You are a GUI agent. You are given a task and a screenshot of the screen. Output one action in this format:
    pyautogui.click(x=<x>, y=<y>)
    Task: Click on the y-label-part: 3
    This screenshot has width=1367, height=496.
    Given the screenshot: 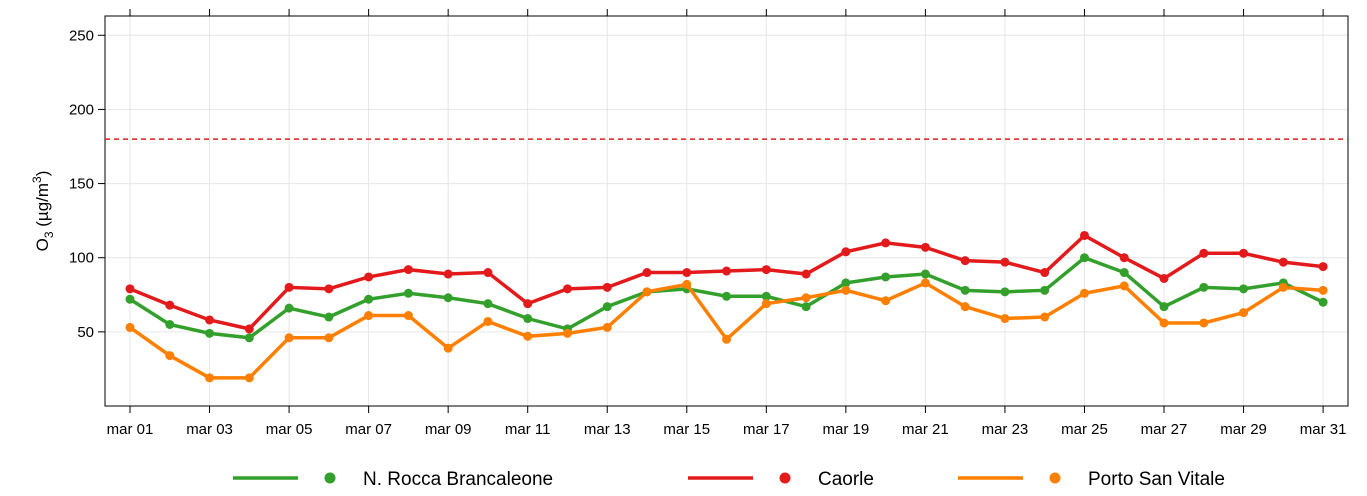 What is the action you would take?
    pyautogui.click(x=49, y=234)
    